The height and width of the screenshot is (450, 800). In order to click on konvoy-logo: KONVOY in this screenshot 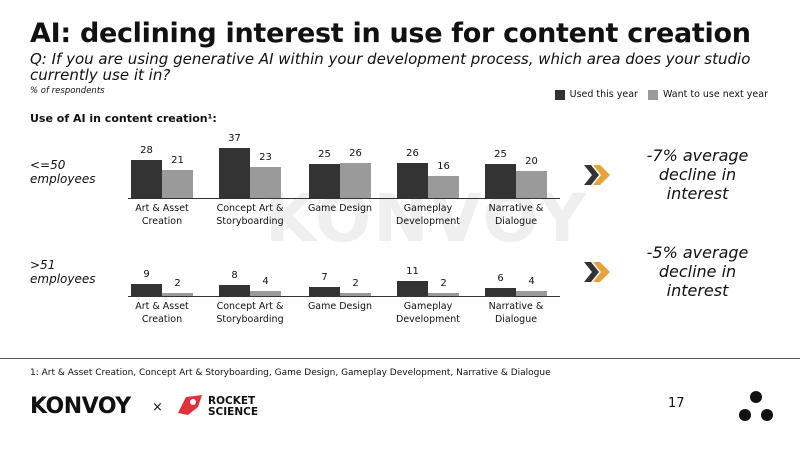, I will do `click(80, 406)`.